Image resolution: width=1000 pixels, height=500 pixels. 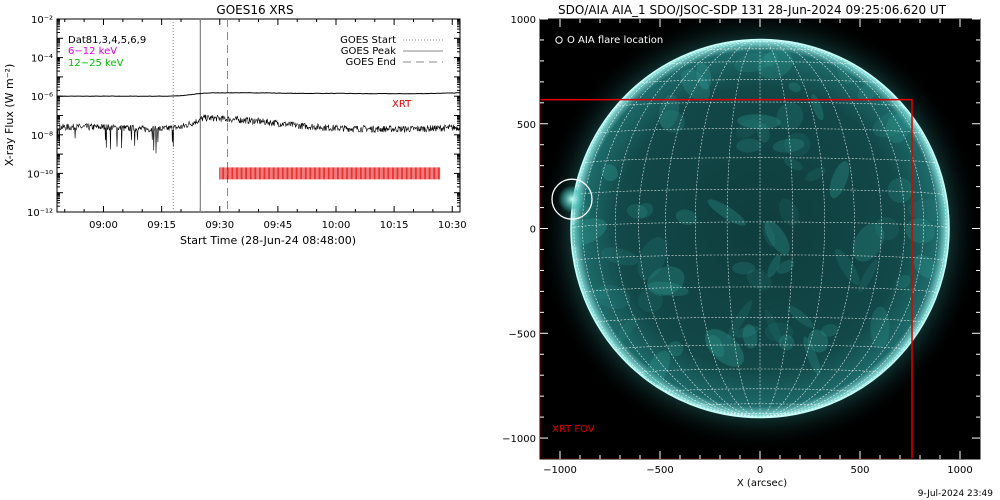 What do you see at coordinates (96, 63) in the screenshot?
I see `legend-12-25kev: 12−25 keV` at bounding box center [96, 63].